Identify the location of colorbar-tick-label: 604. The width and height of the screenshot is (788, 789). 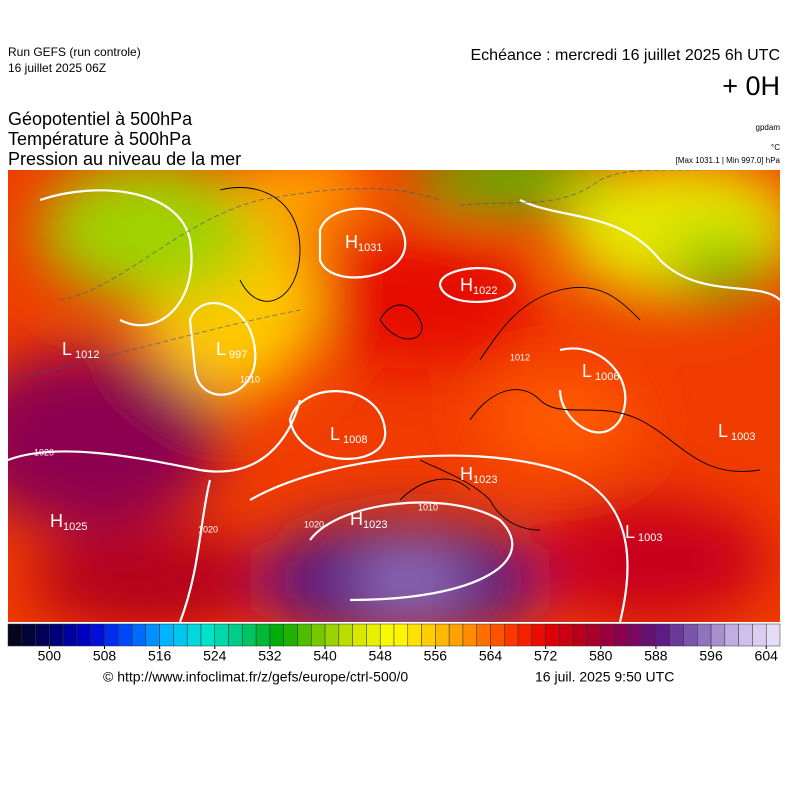
(767, 656).